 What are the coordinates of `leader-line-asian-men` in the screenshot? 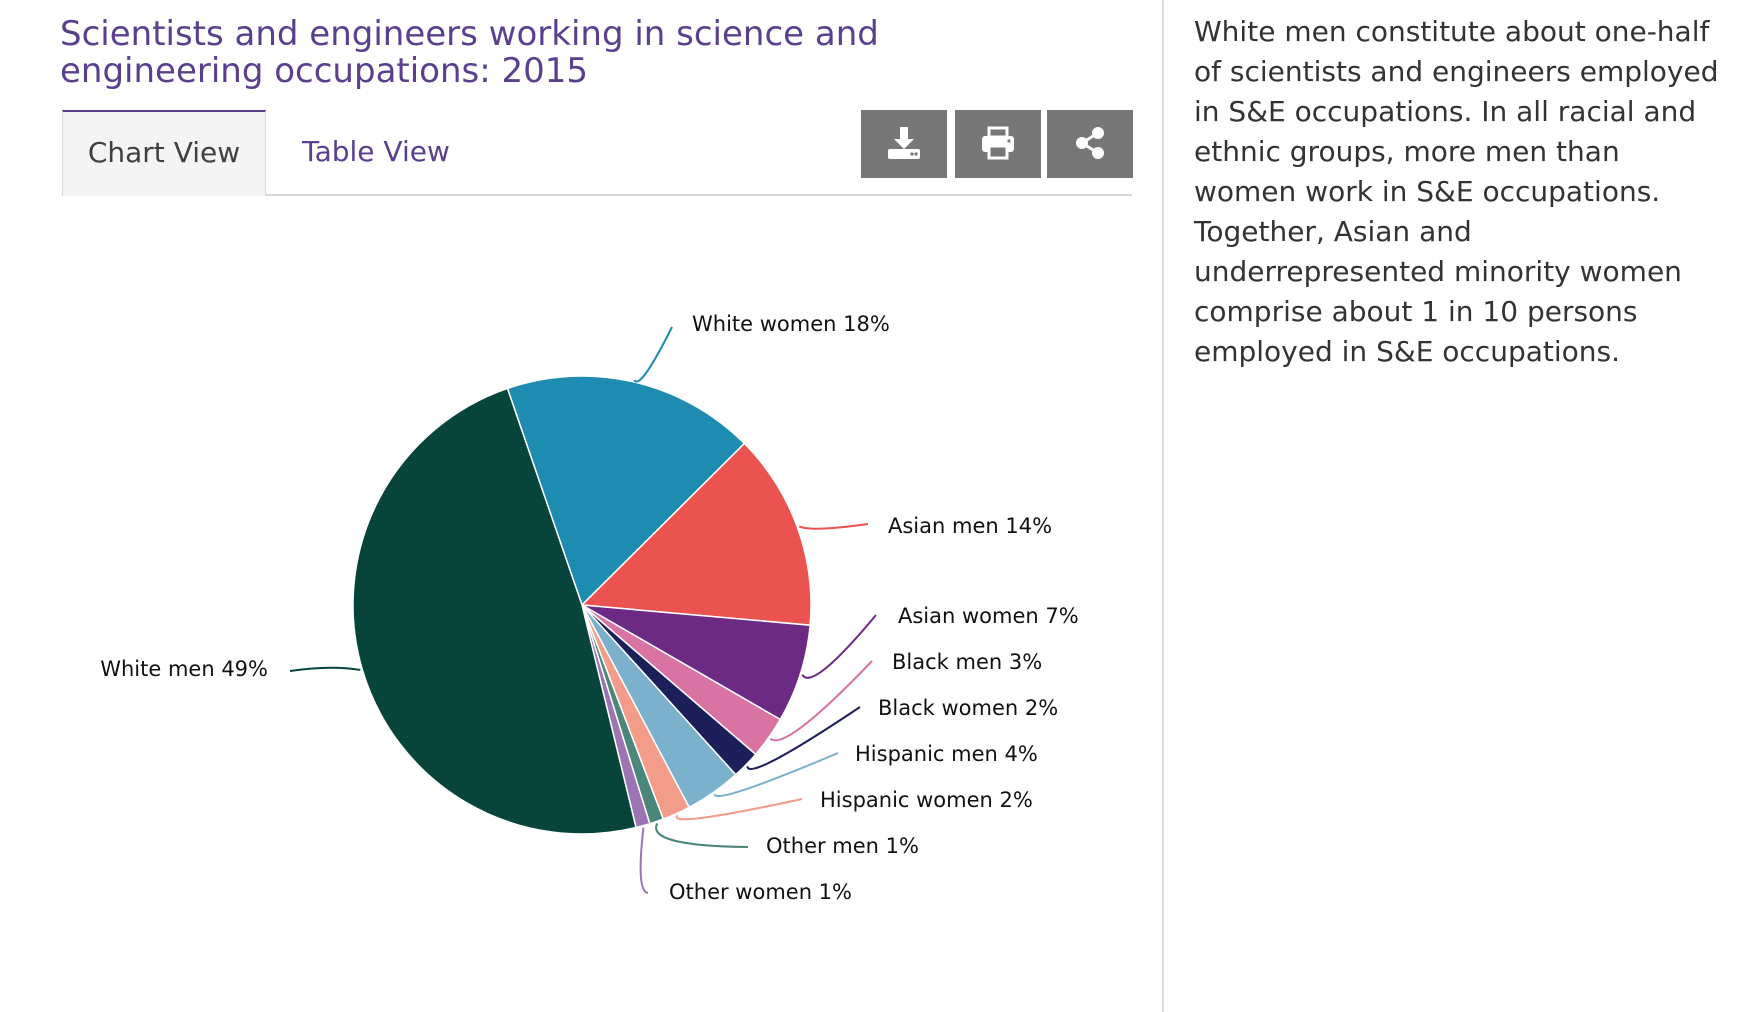 It's located at (833, 526).